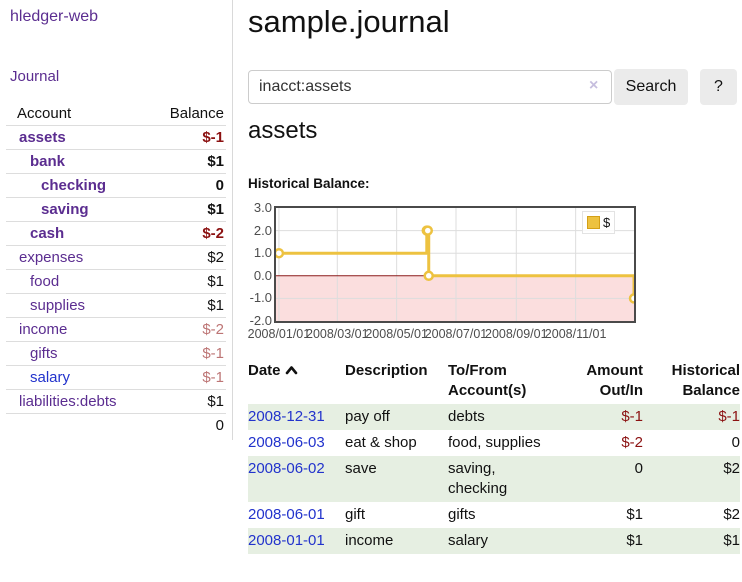  Describe the element at coordinates (504, 479) in the screenshot. I see `register-accounts-cell: saving, checking` at that location.